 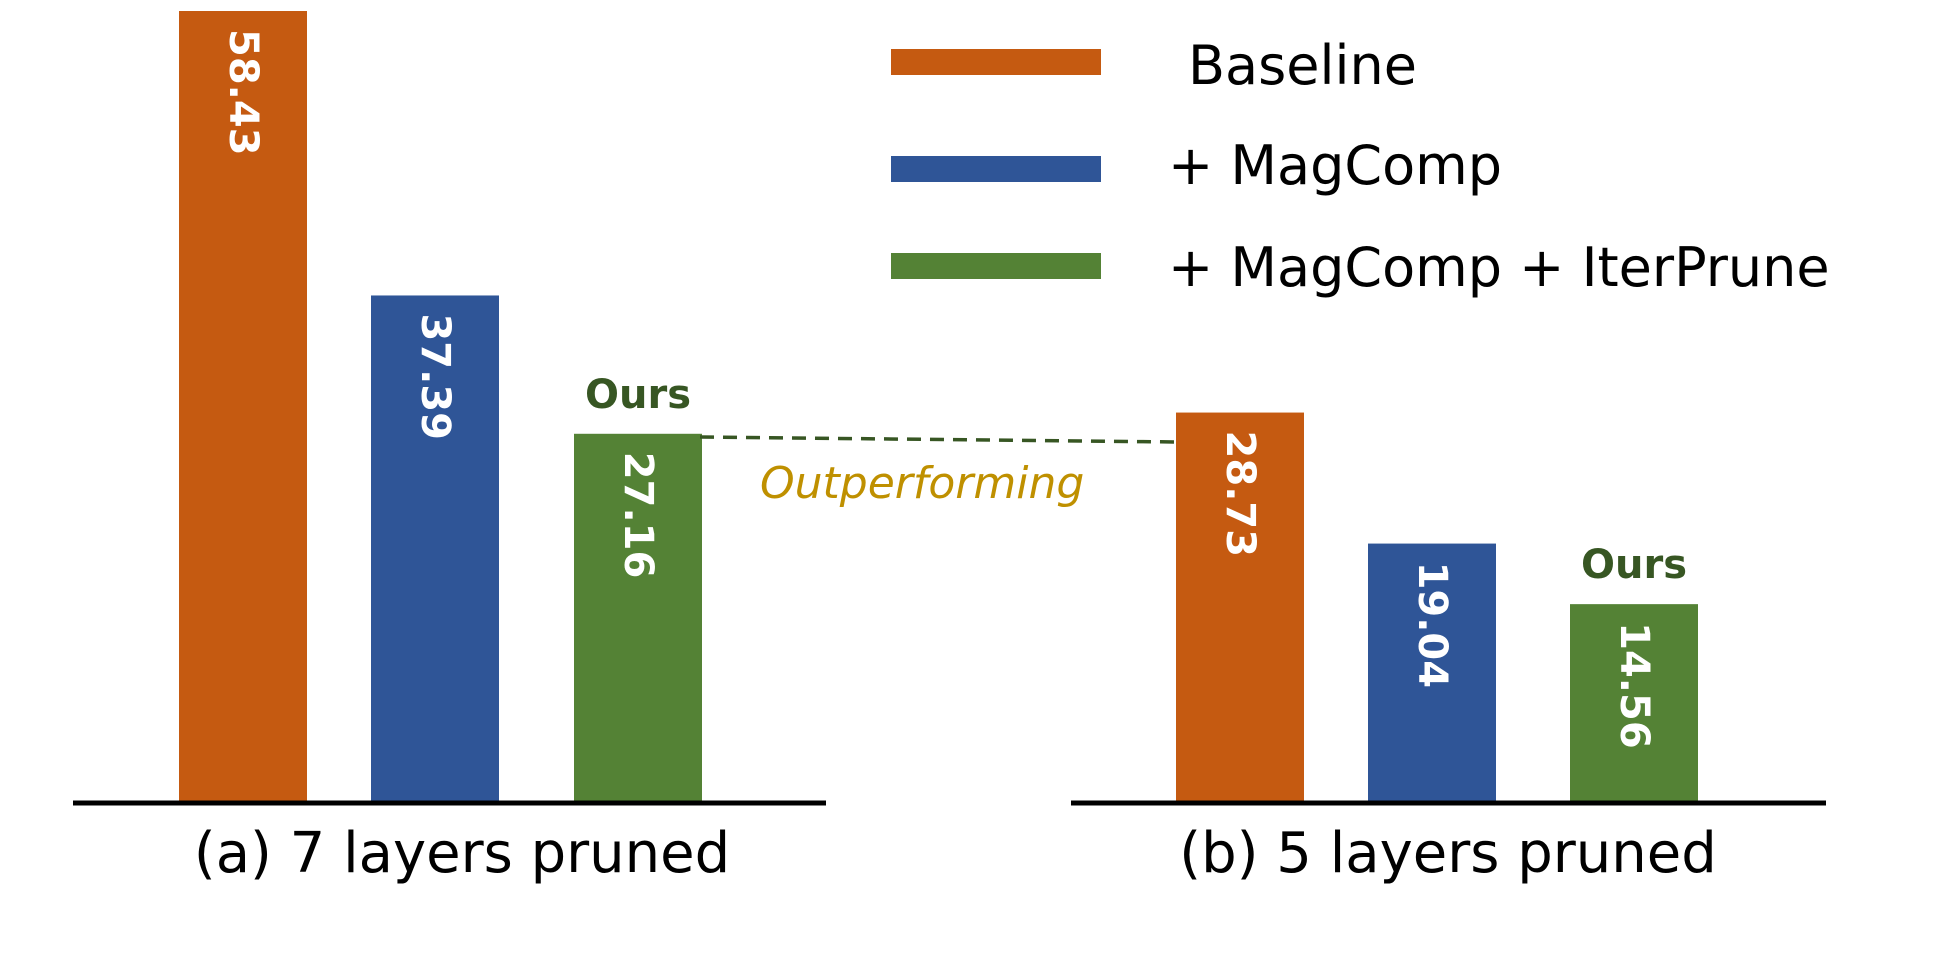 What do you see at coordinates (435, 376) in the screenshot?
I see `value-label-7-layers-magcomp: 37.39` at bounding box center [435, 376].